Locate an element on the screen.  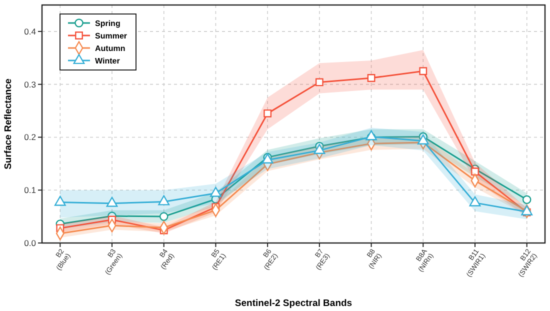
y-tick-label: 0.1 is located at coordinates (30, 190).